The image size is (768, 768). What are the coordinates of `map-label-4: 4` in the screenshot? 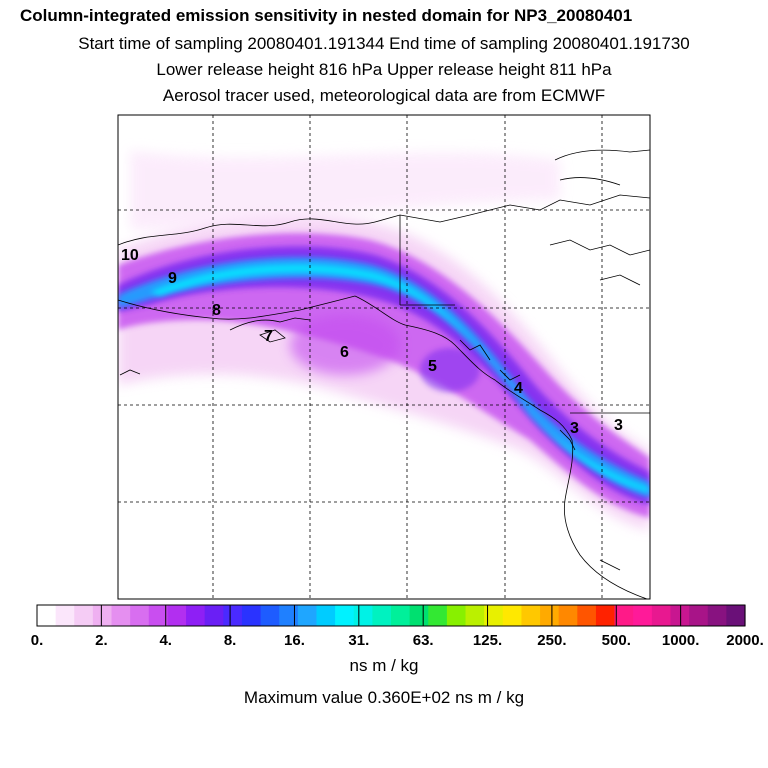 It's located at (518, 388).